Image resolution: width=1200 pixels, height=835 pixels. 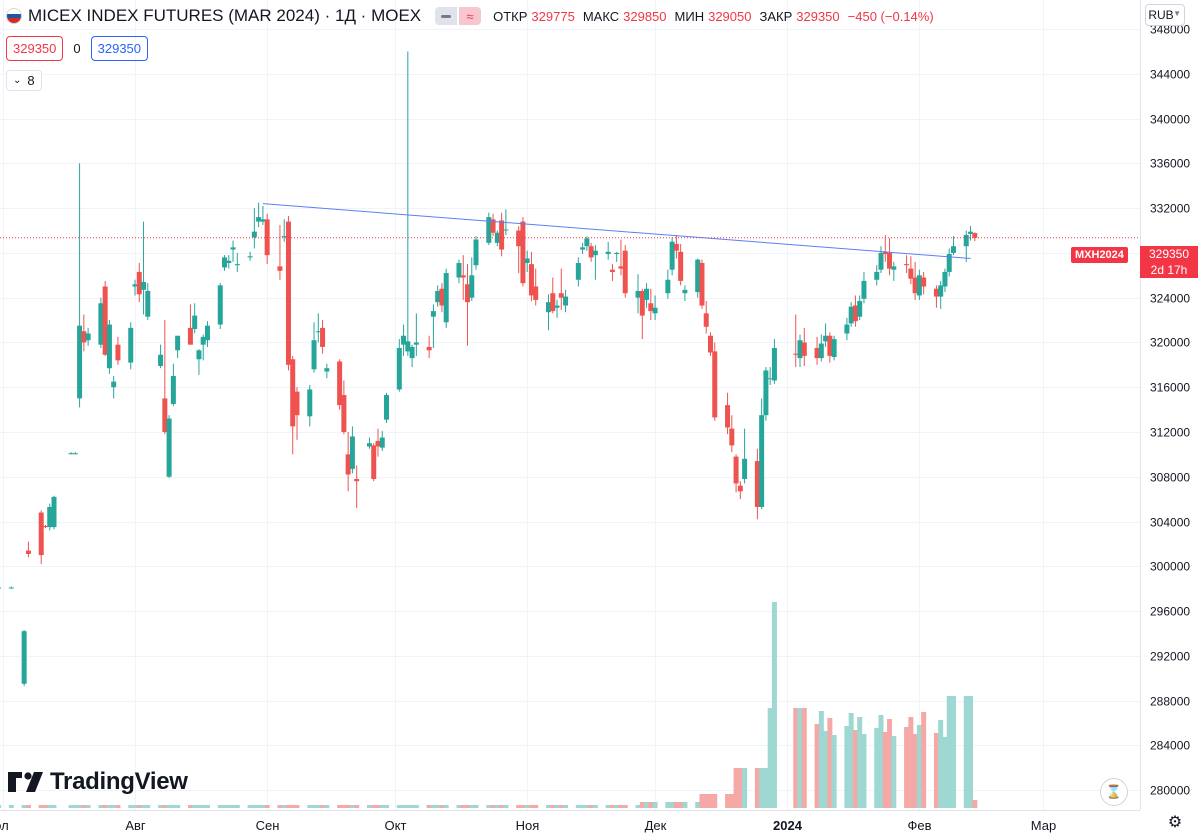 What do you see at coordinates (119, 48) in the screenshot?
I see `buy-price-button: 329350` at bounding box center [119, 48].